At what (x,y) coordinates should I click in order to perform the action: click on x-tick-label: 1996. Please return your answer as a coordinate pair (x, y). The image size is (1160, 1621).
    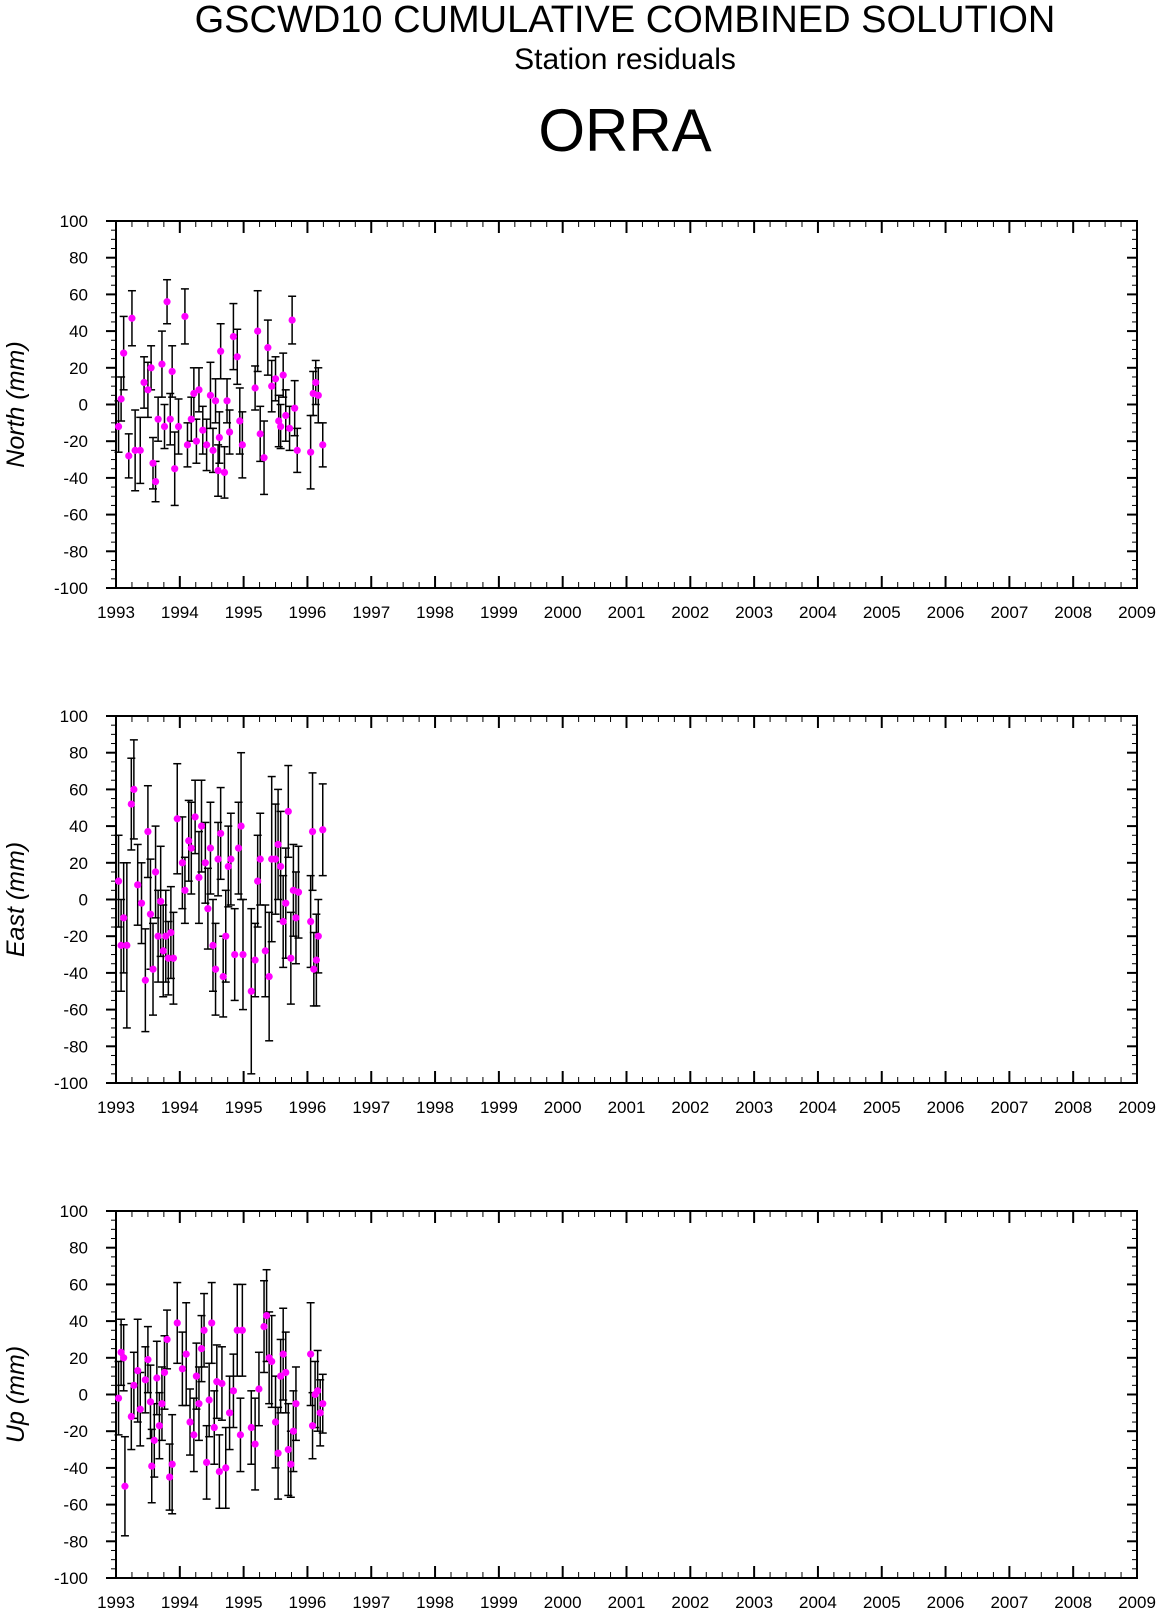
    Looking at the image, I should click on (308, 612).